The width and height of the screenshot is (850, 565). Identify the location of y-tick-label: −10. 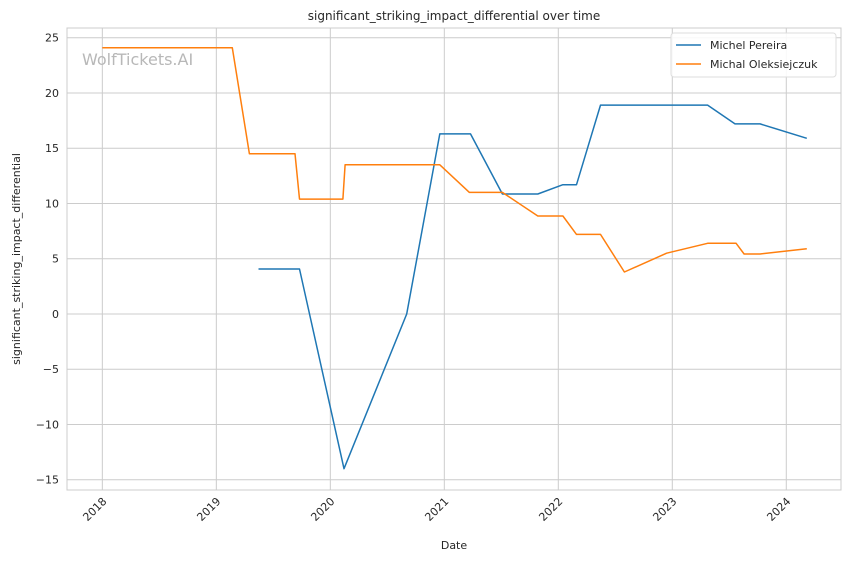
(47, 424).